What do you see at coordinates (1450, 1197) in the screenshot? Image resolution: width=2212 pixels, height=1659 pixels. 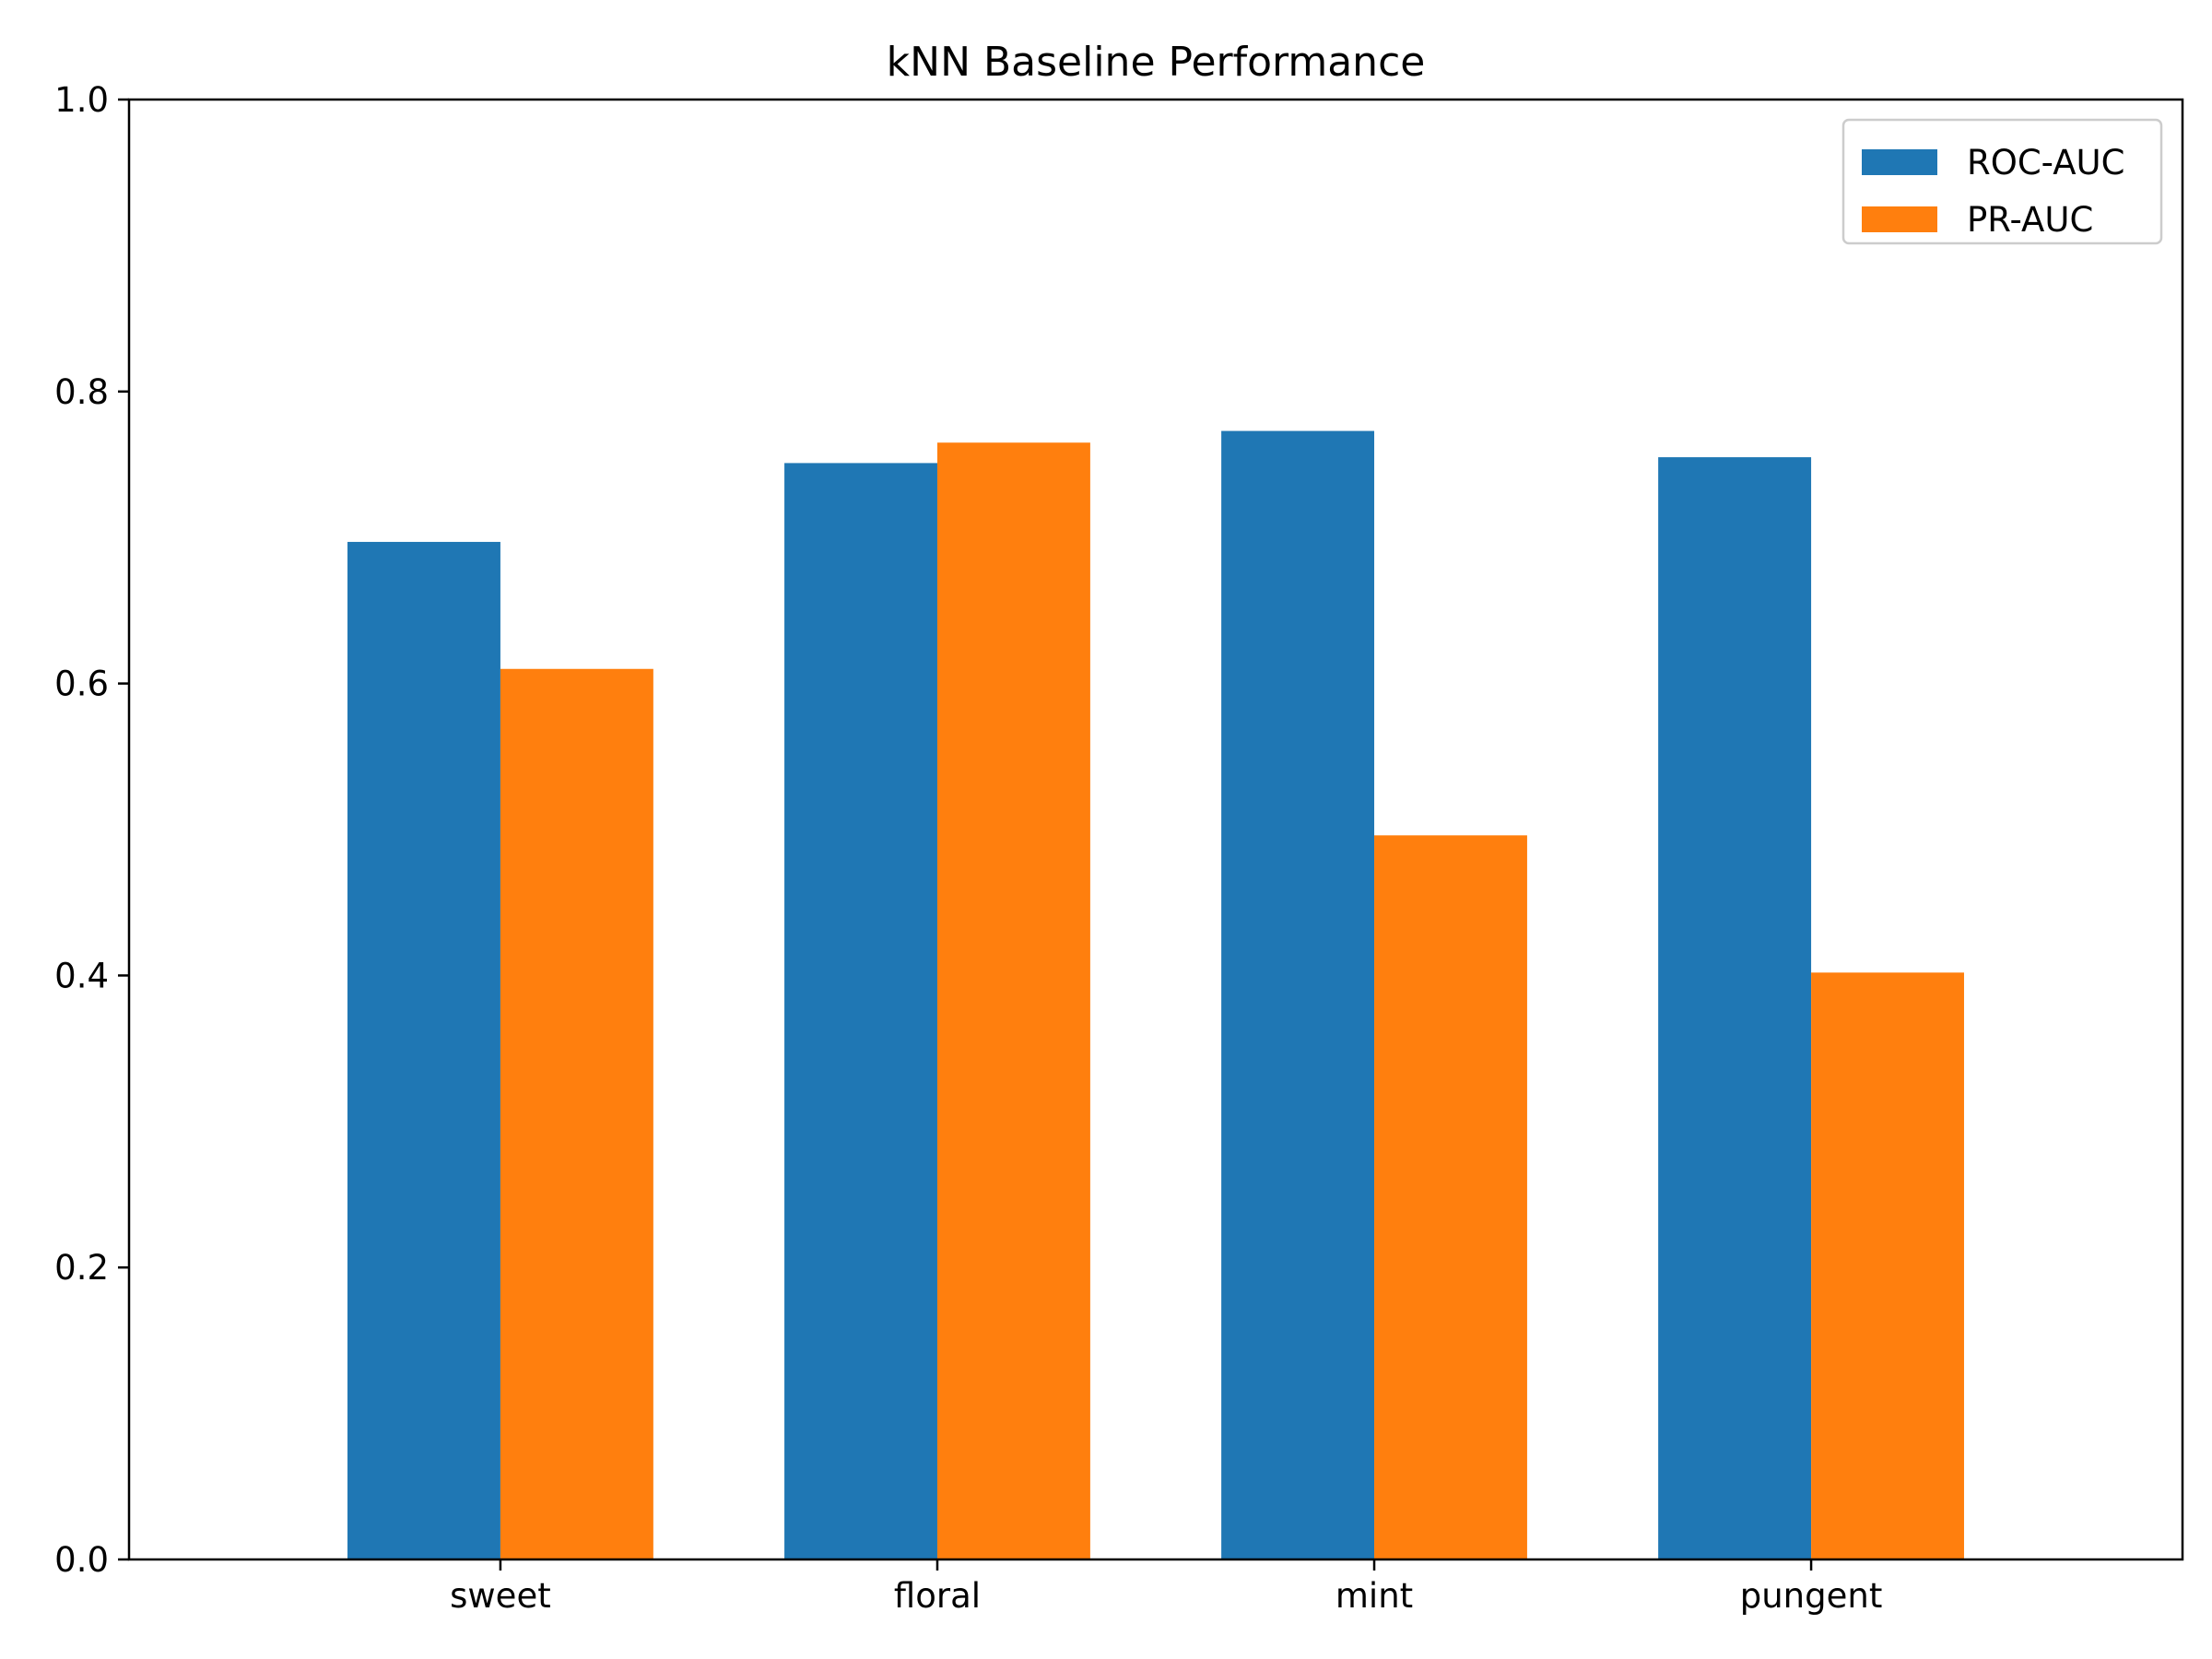 I see `bar-pr-auc-mint` at bounding box center [1450, 1197].